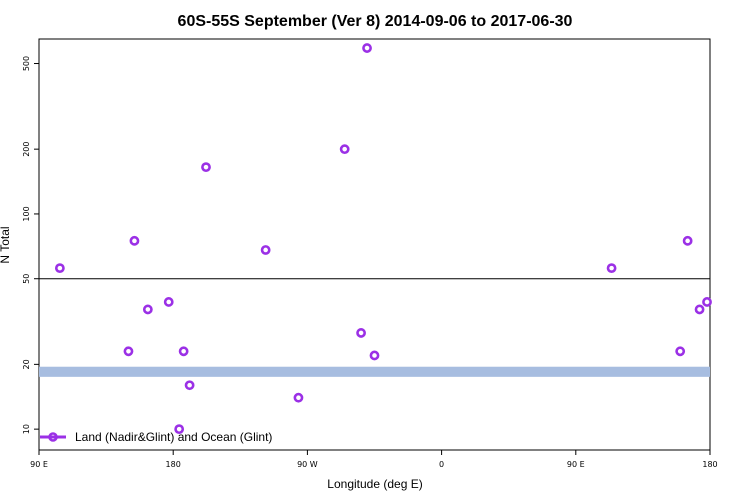 This screenshot has height=500, width=750. What do you see at coordinates (30, 245) in the screenshot?
I see `y-axis: 10 20 50 100 200 500` at bounding box center [30, 245].